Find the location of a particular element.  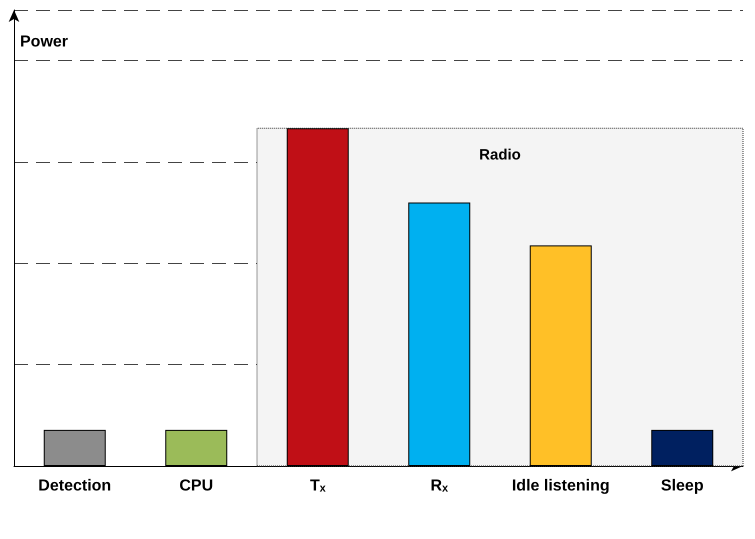

y-axis-title: Power is located at coordinates (44, 42).